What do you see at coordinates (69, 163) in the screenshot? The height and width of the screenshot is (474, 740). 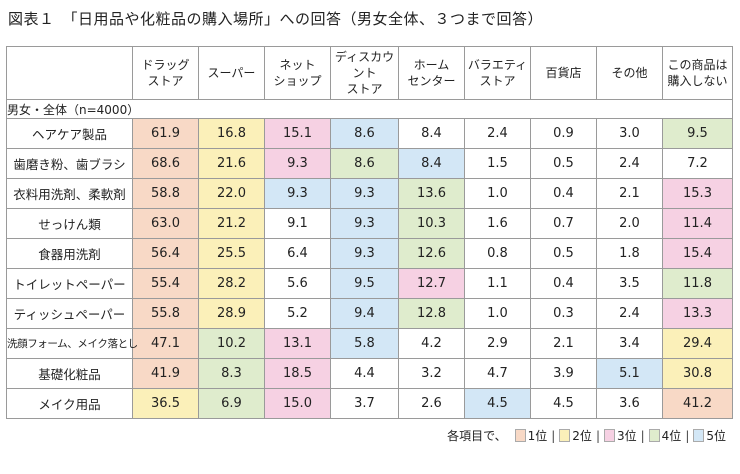 I see `row-label: 歯磨き粉、歯ブラシ` at bounding box center [69, 163].